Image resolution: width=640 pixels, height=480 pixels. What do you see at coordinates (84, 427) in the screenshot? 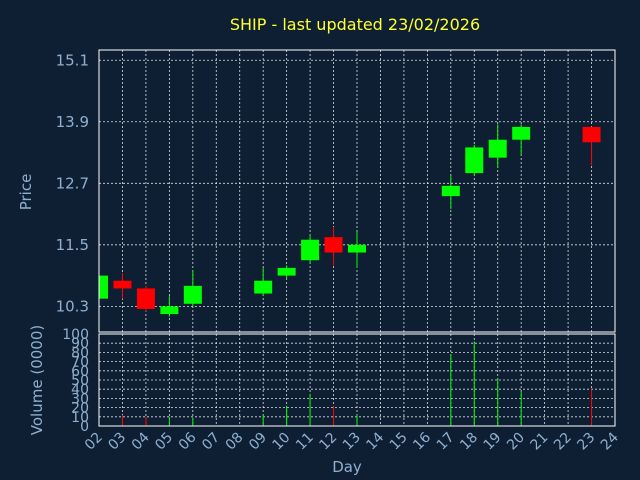
I see `volume-tick-label: 0` at bounding box center [84, 427].